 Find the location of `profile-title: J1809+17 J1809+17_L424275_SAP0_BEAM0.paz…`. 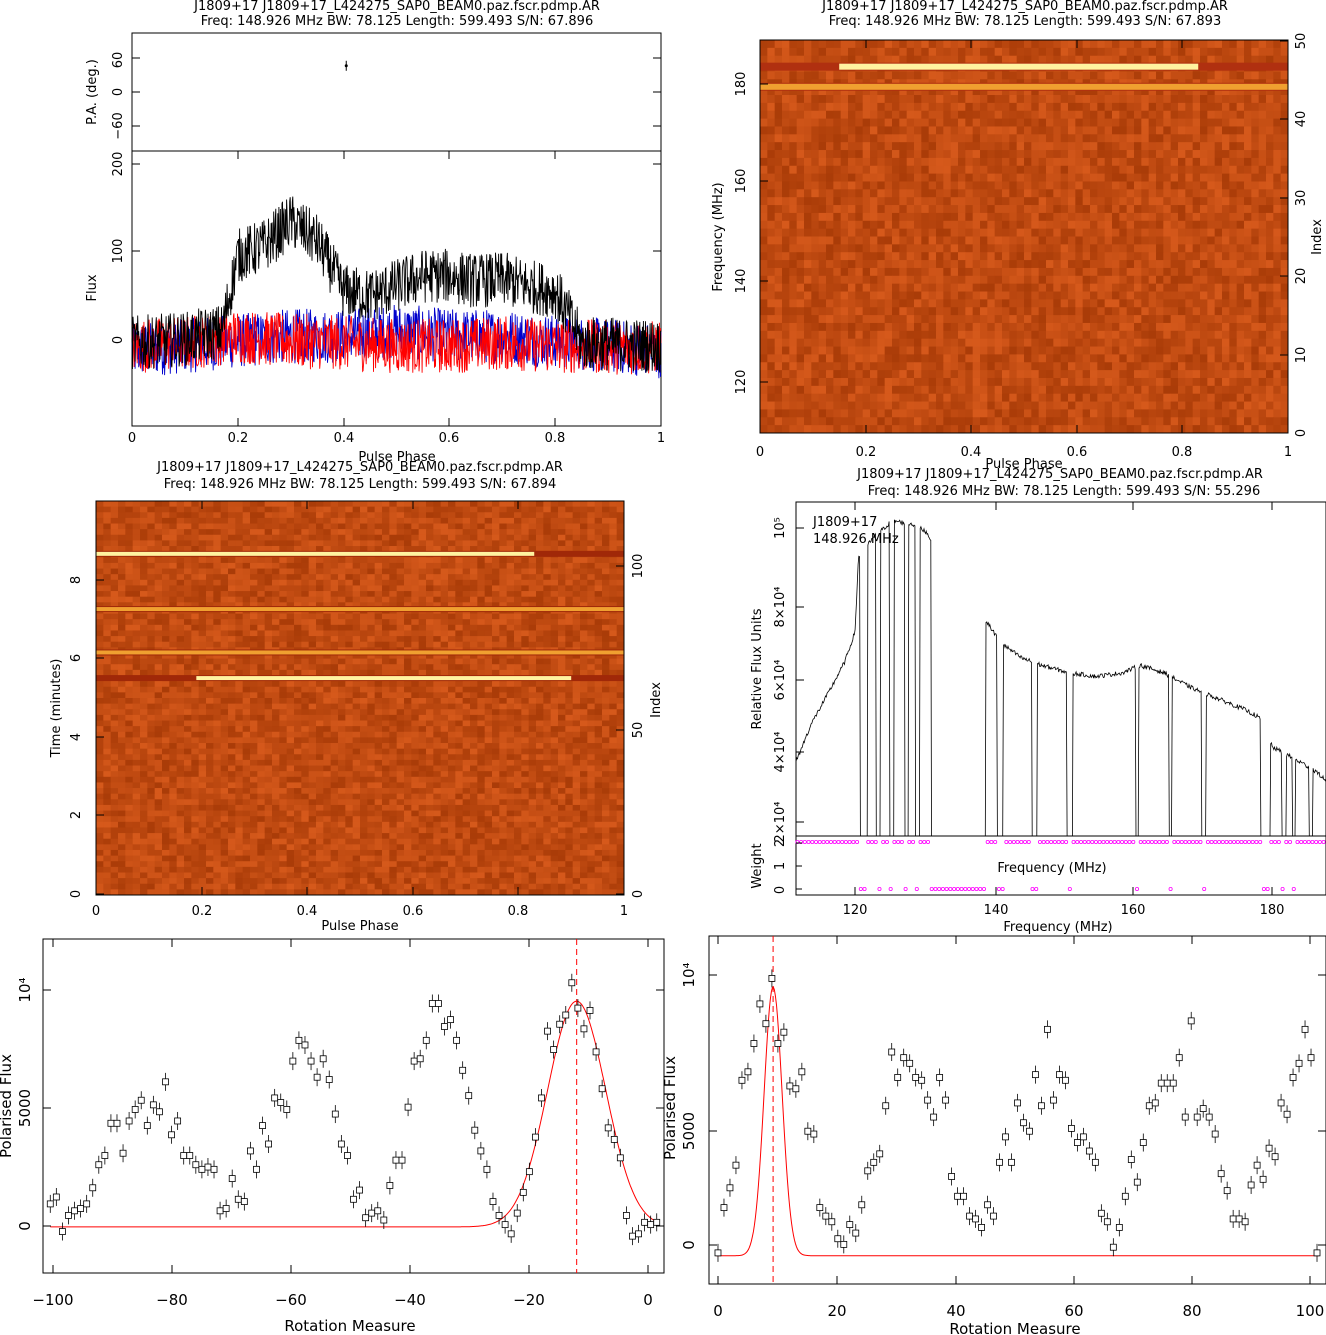

profile-title: J1809+17 J1809+17_L424275_SAP0_BEAM0.paz… is located at coordinates (396, 7).